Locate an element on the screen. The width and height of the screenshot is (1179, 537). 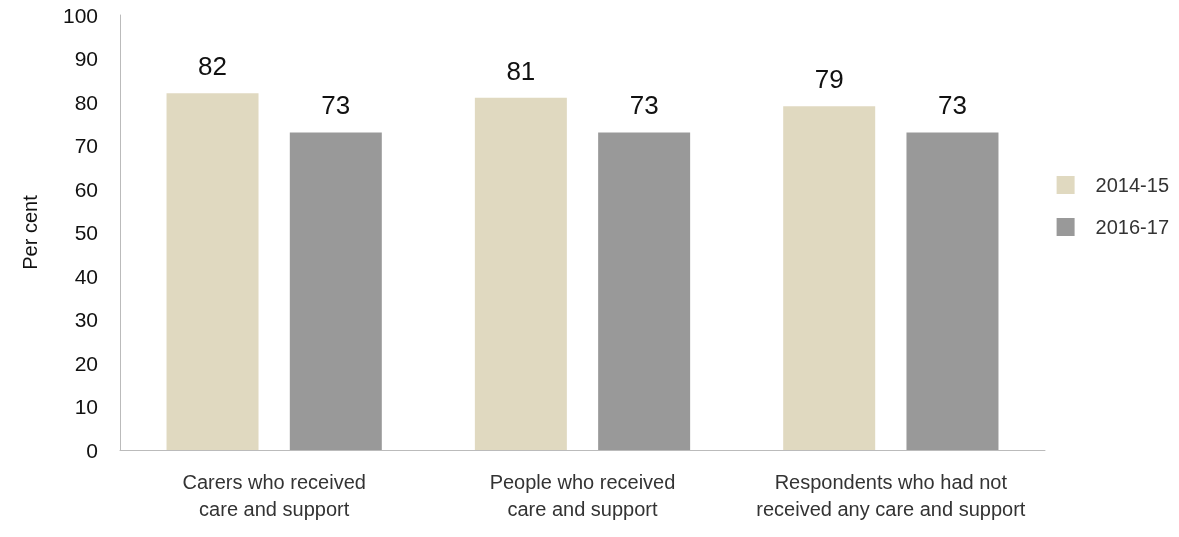
y-tick-label: 0 is located at coordinates (92, 450).